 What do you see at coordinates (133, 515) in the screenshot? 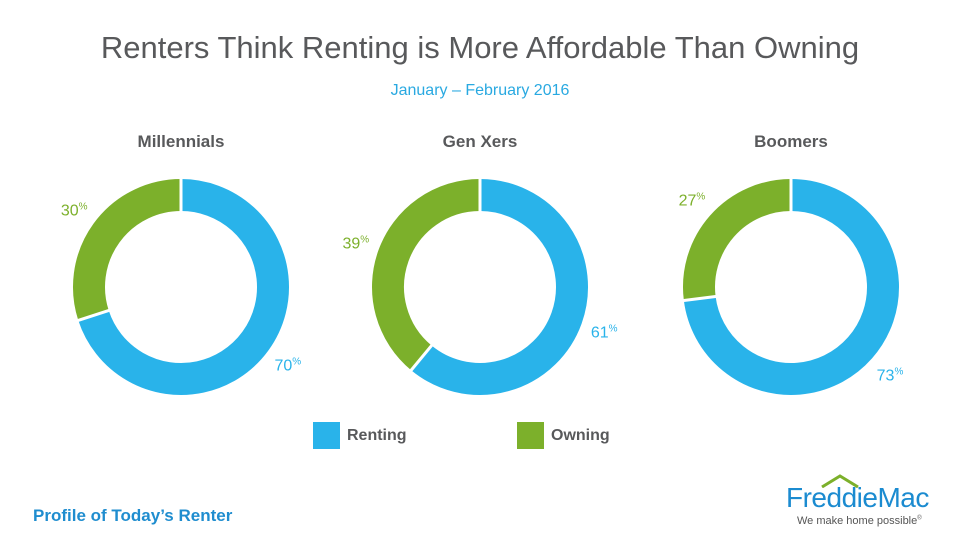
I see `footer-text: Profile of Today’s Renter` at bounding box center [133, 515].